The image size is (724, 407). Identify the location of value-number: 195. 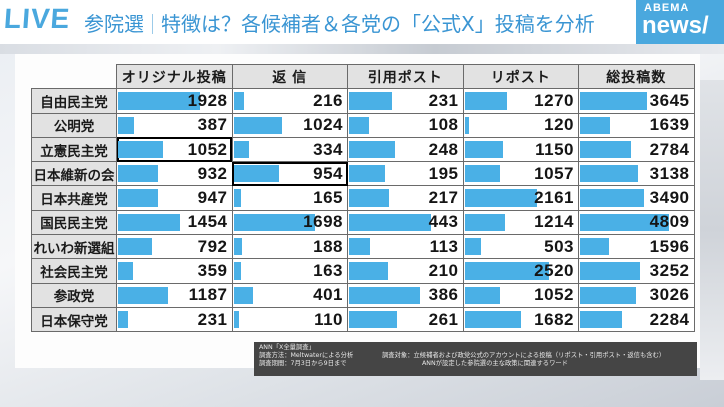
(443, 173).